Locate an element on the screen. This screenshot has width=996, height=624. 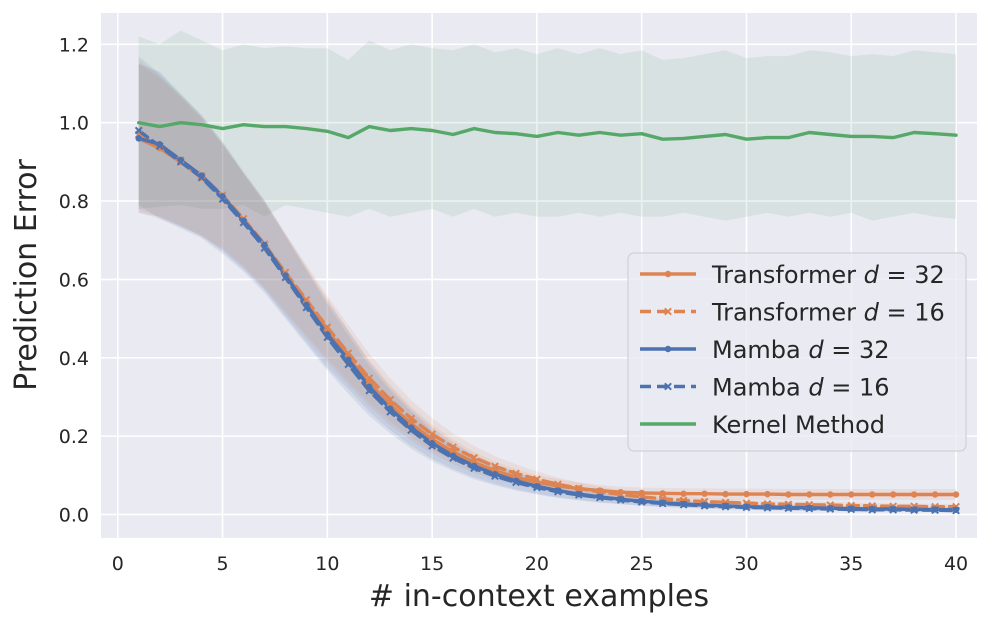
legend-entry: Mamba d = 16 is located at coordinates (765, 388).